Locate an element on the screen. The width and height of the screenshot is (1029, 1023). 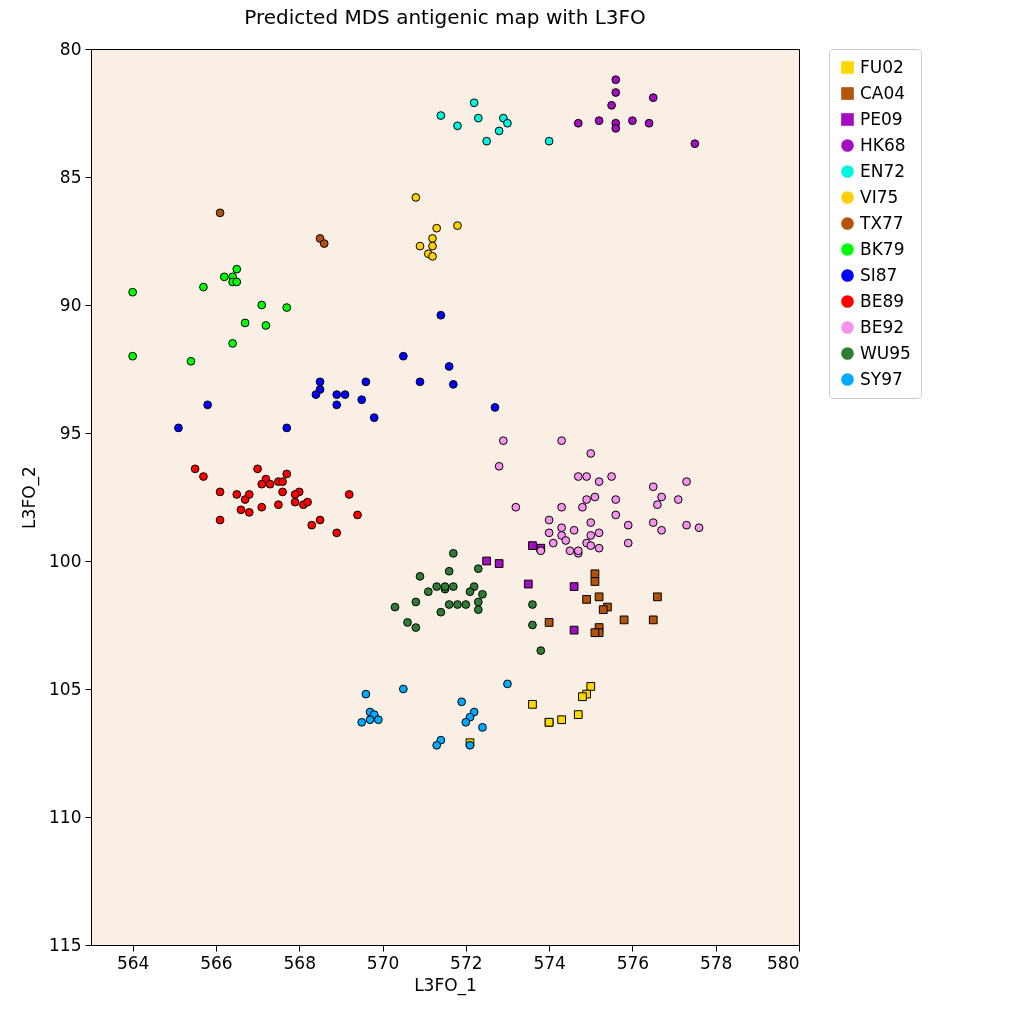
legend-label: HK68 is located at coordinates (883, 144).